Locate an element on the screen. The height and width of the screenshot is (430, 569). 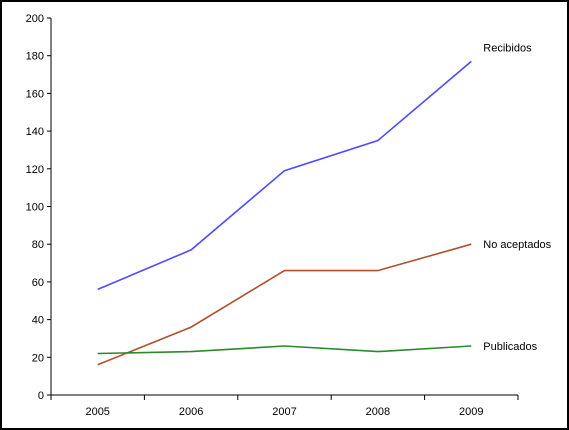
x-axis: 2005 2006 2007 2008 2009 is located at coordinates (284, 406).